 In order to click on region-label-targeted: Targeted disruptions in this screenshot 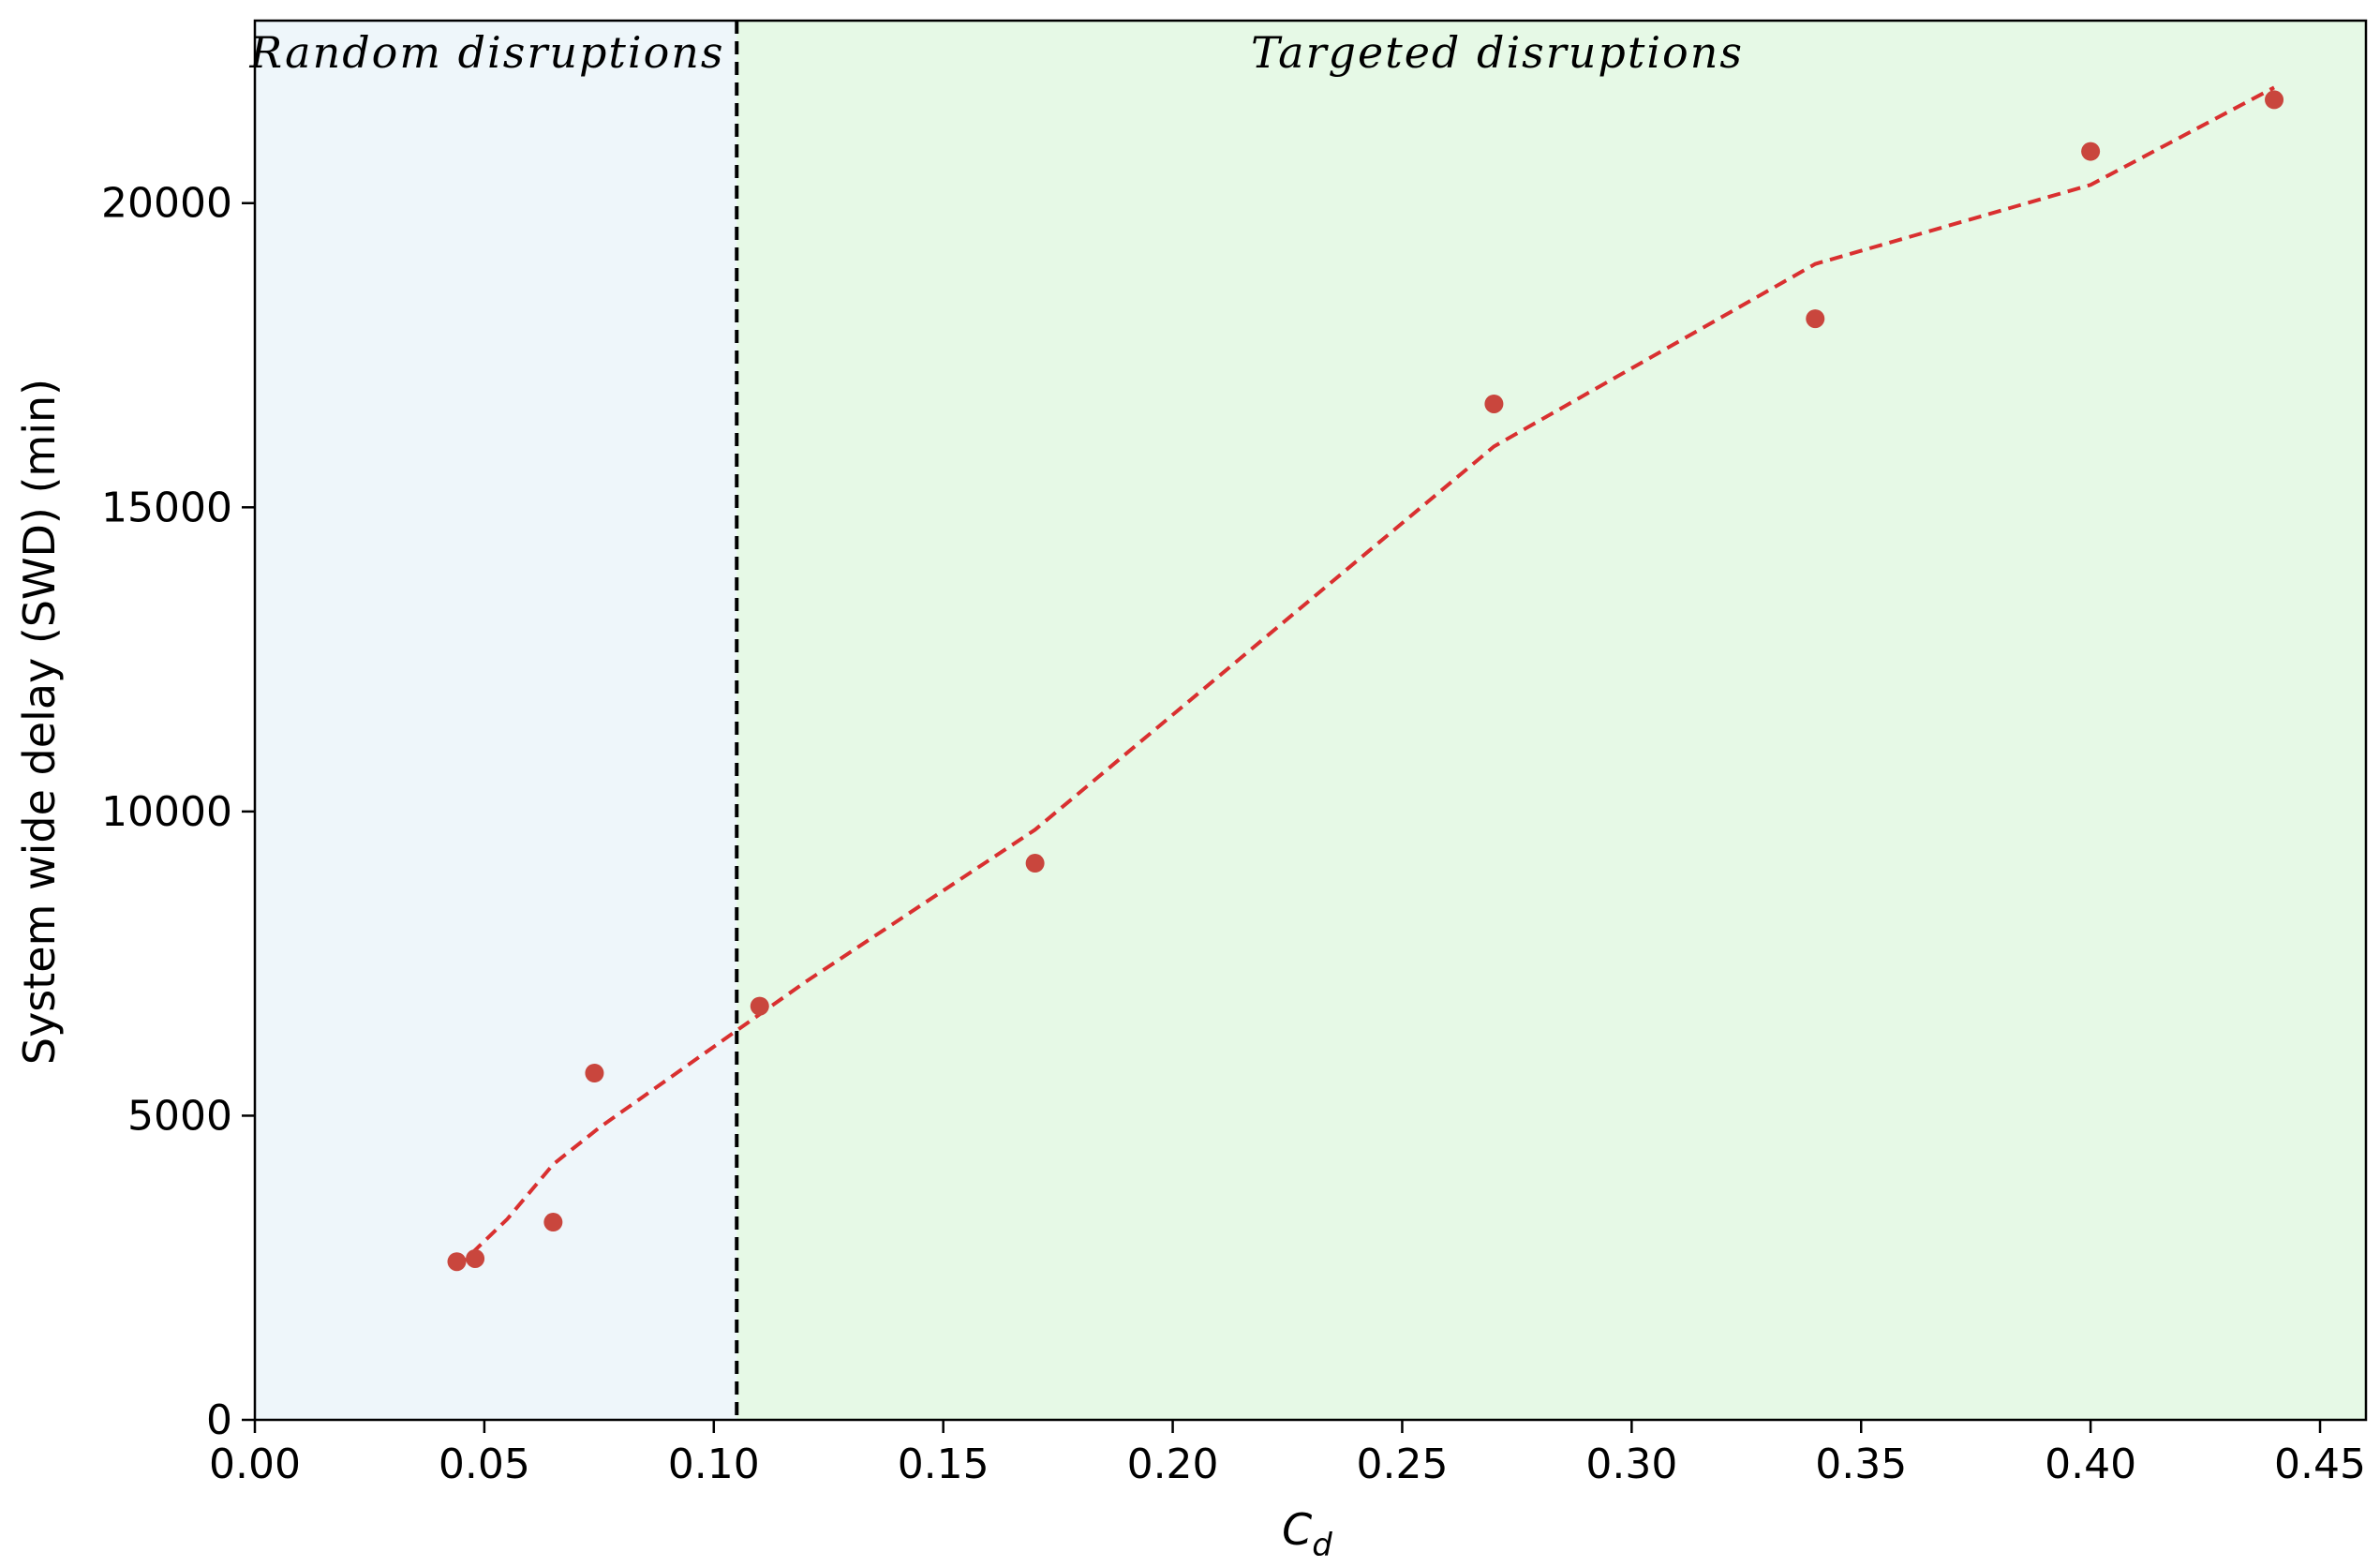, I will do `click(1497, 52)`.